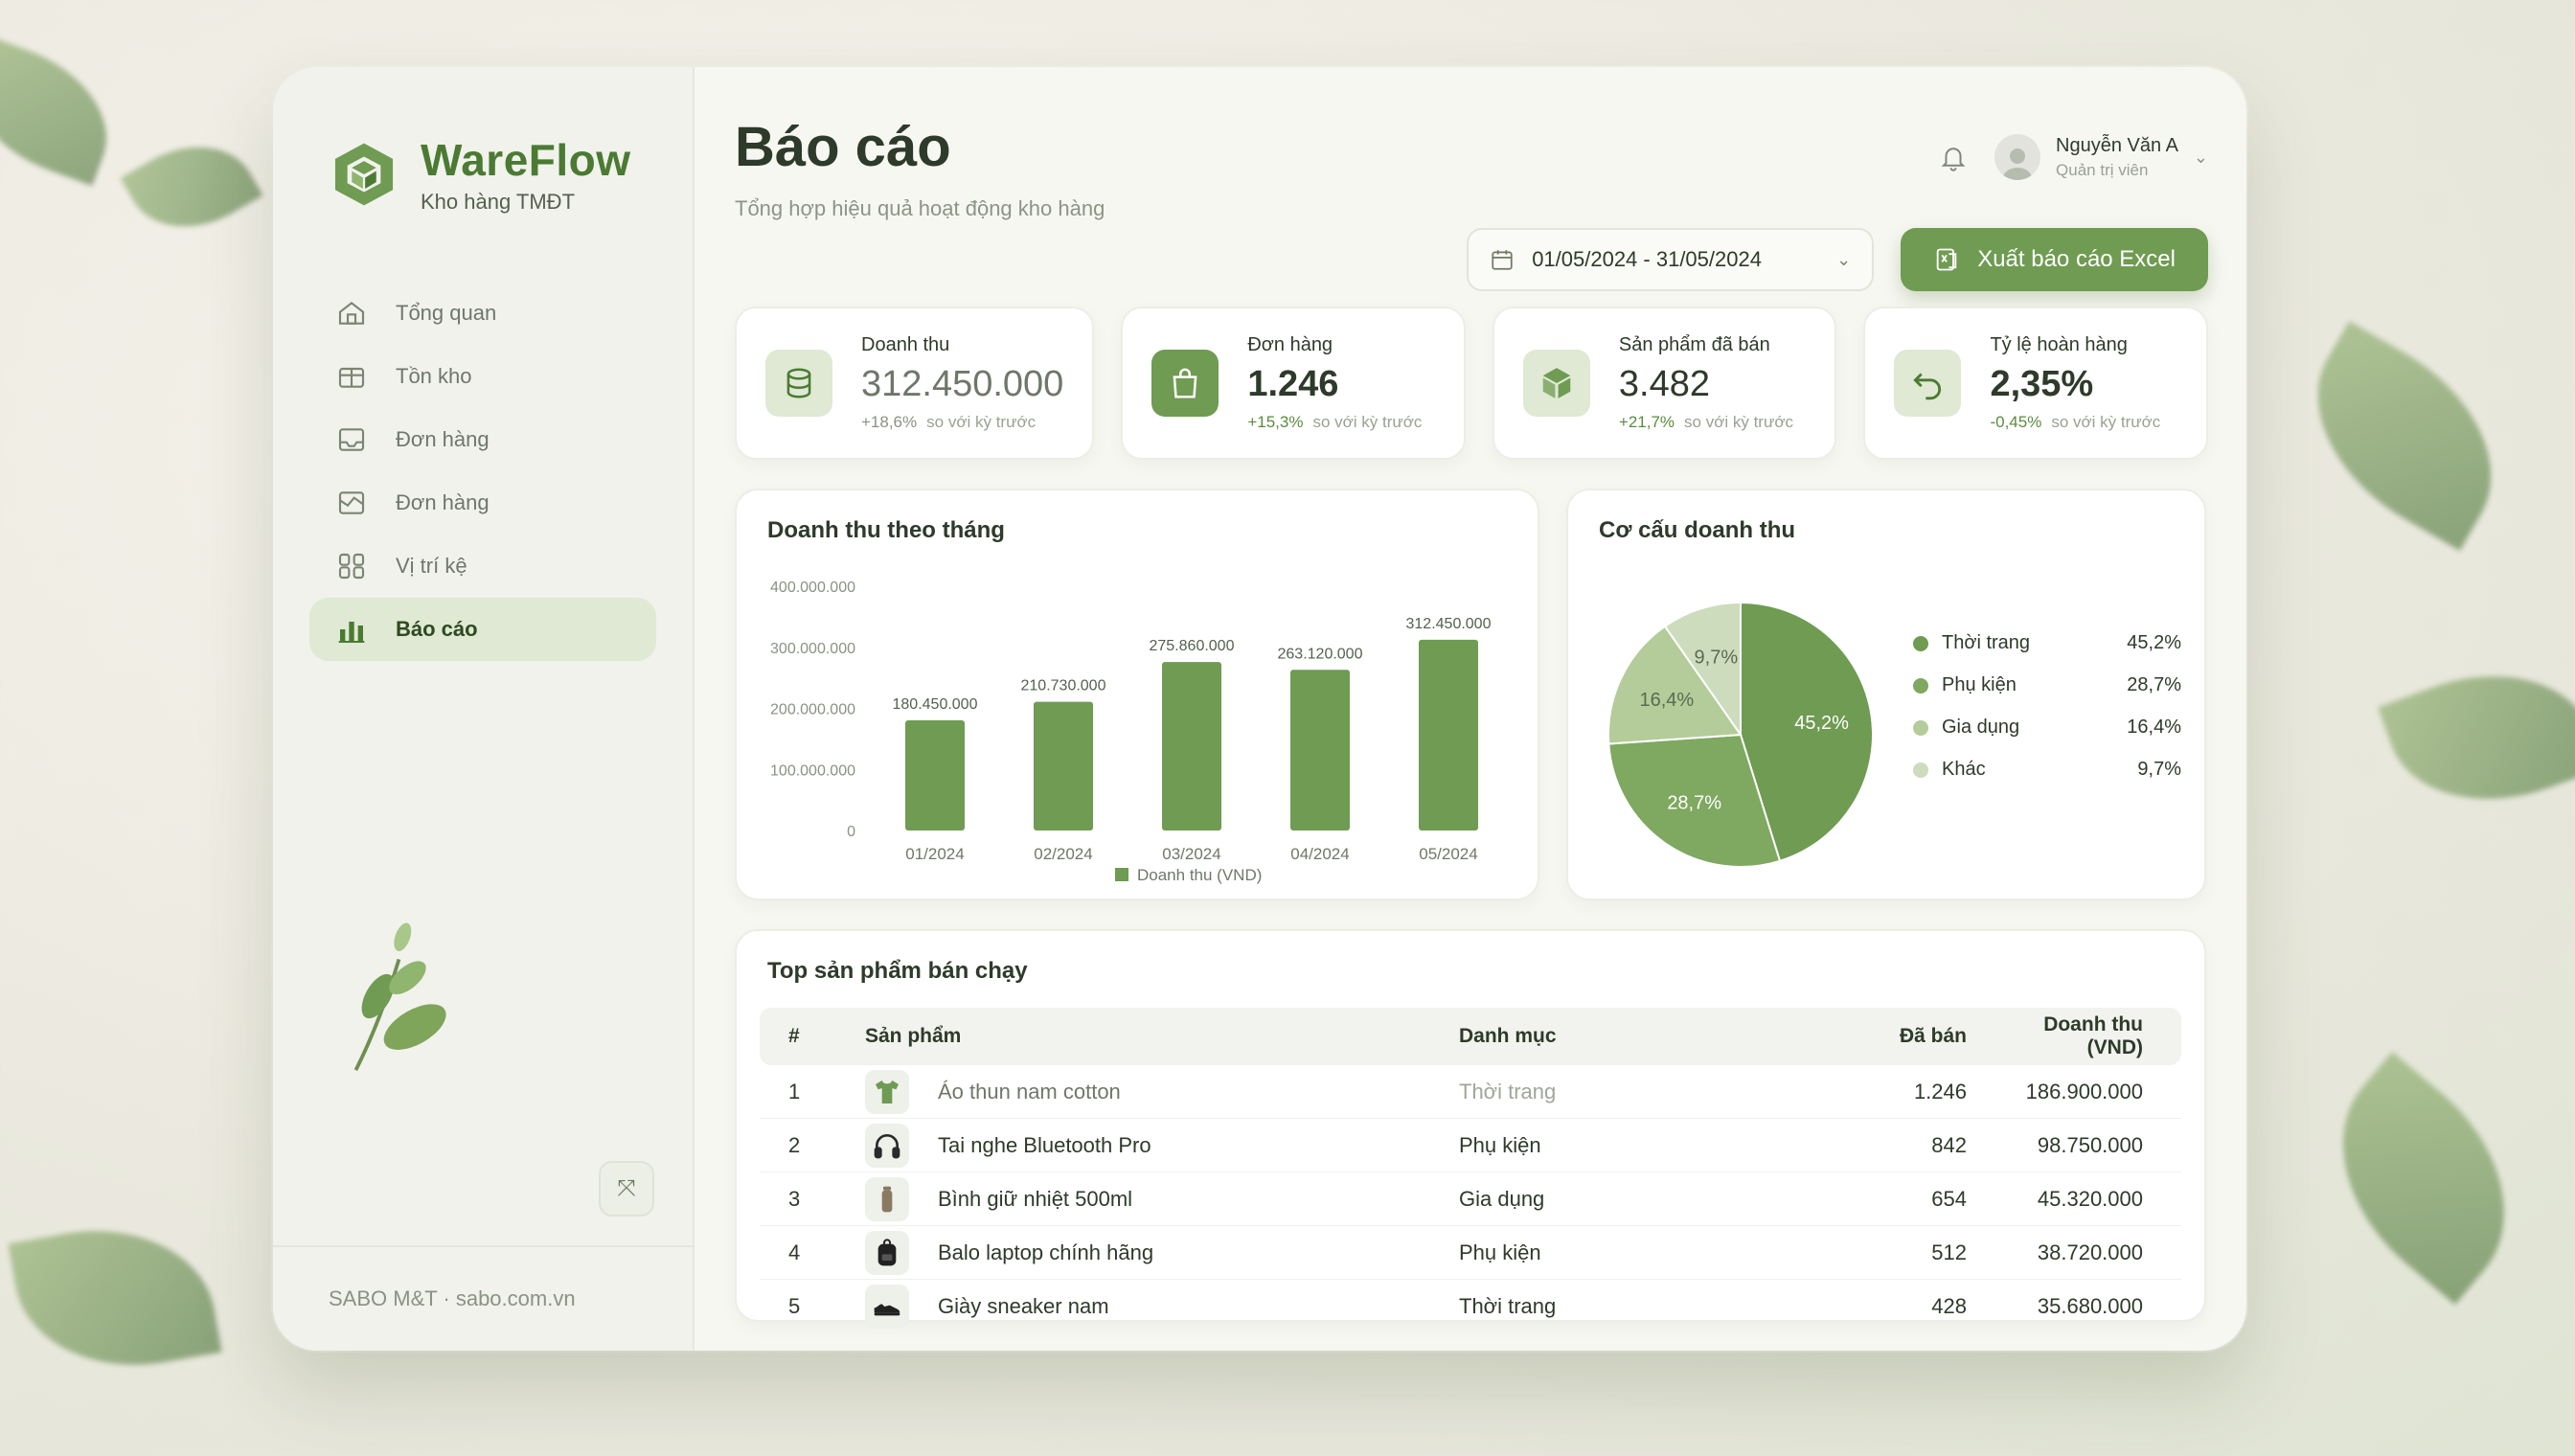 This screenshot has width=2575, height=1456. Describe the element at coordinates (794, 1036) in the screenshot. I see `column-header-rank: #` at that location.